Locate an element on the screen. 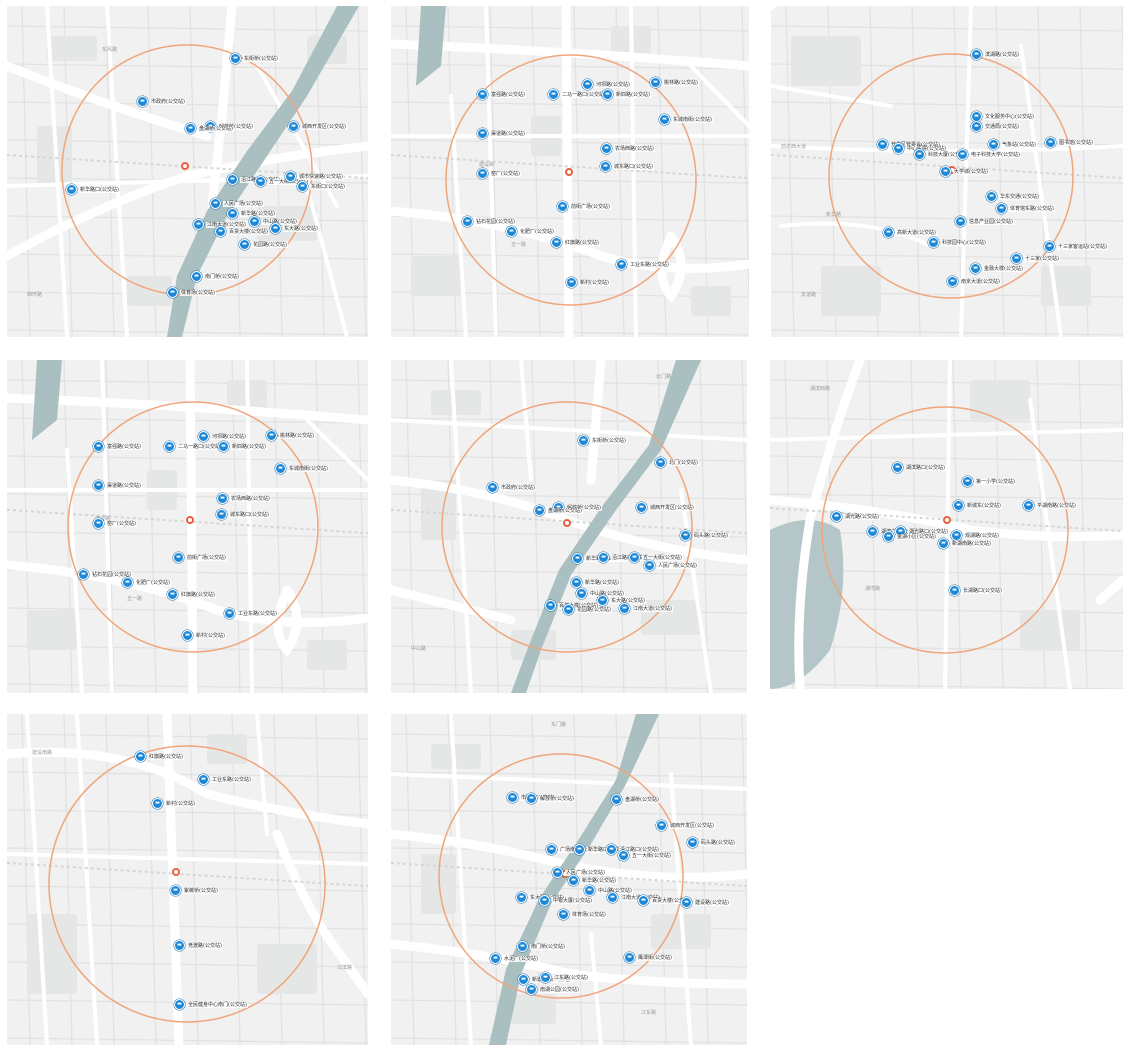 The width and height of the screenshot is (1123, 1045). bus-stop-marker: ▬ 盘湖桥(公交站) is located at coordinates (635, 799).